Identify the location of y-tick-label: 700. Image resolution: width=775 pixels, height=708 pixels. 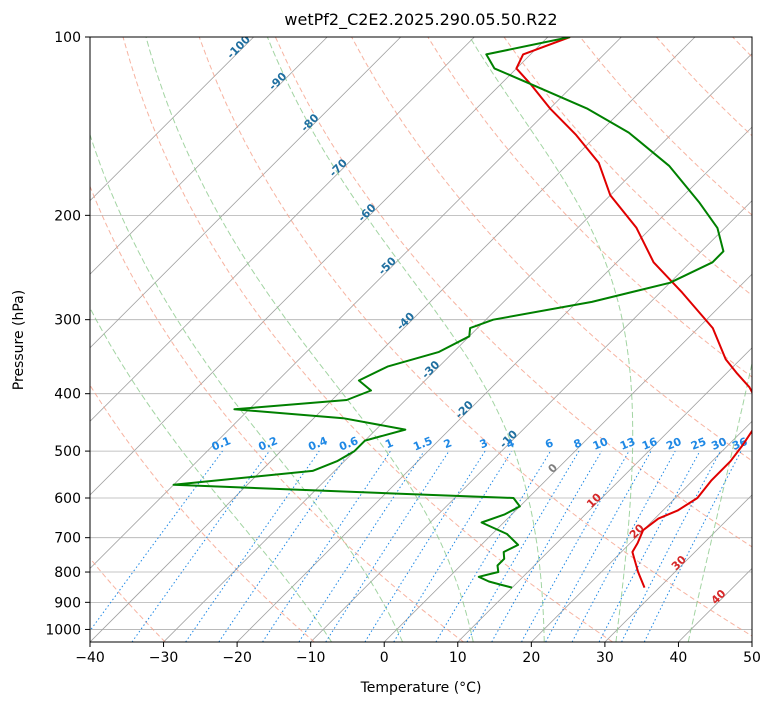
(67, 539).